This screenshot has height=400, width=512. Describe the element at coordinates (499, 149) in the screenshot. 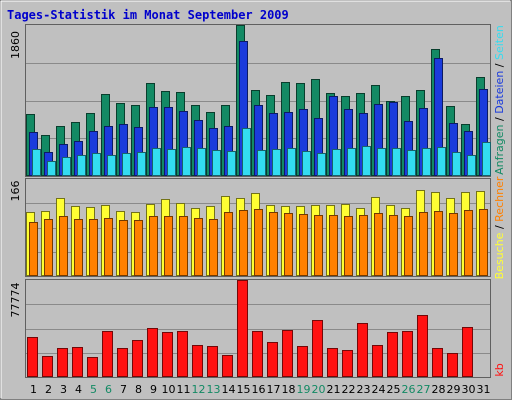

I see `legend-top-part-0: Anfragen` at that location.